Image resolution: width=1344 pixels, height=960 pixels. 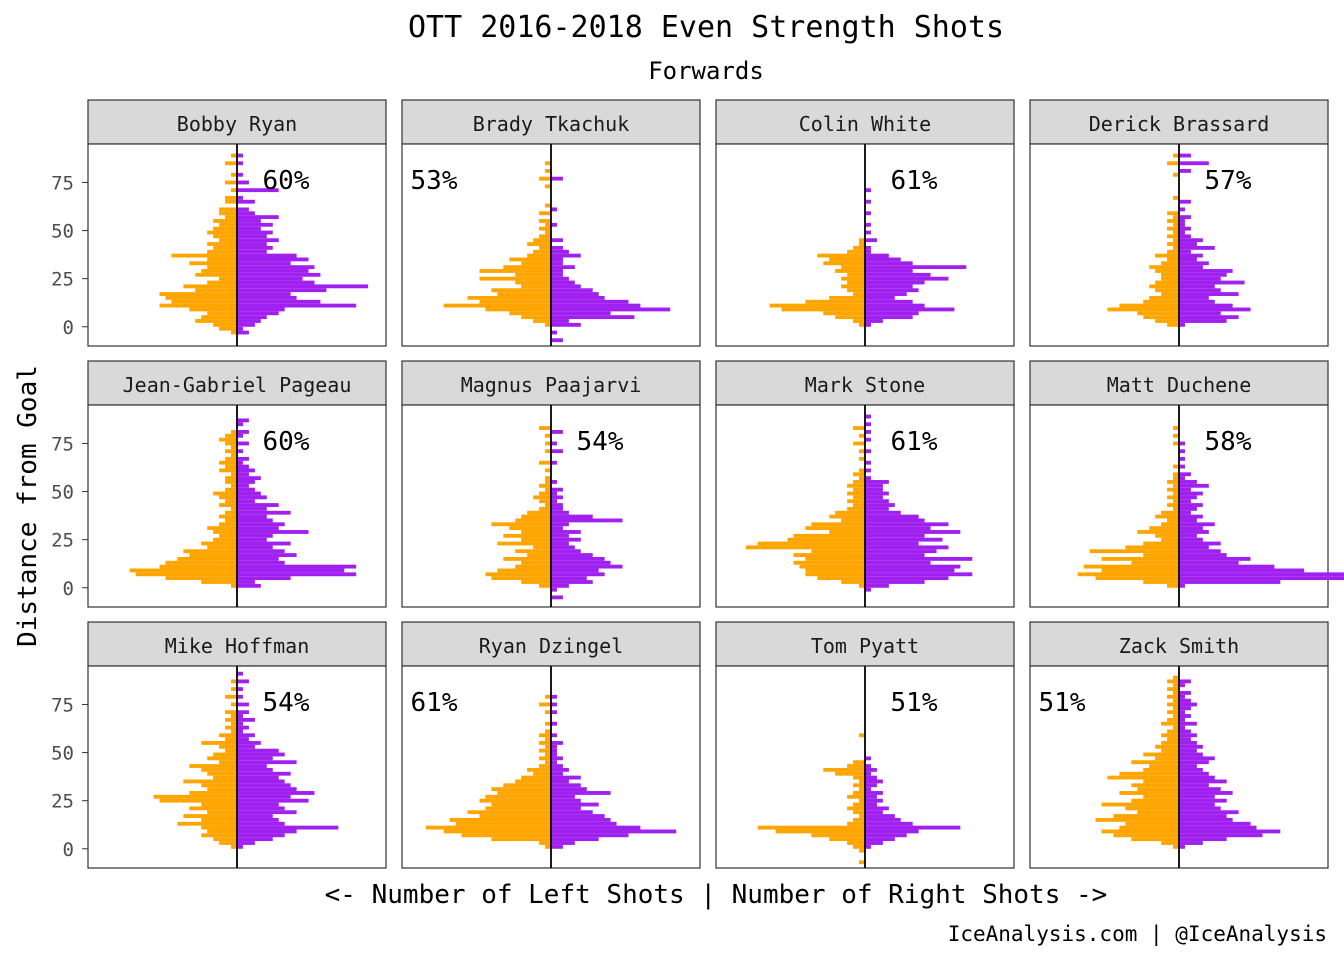 I want to click on strip-label: Zack Smith, so click(x=1179, y=646).